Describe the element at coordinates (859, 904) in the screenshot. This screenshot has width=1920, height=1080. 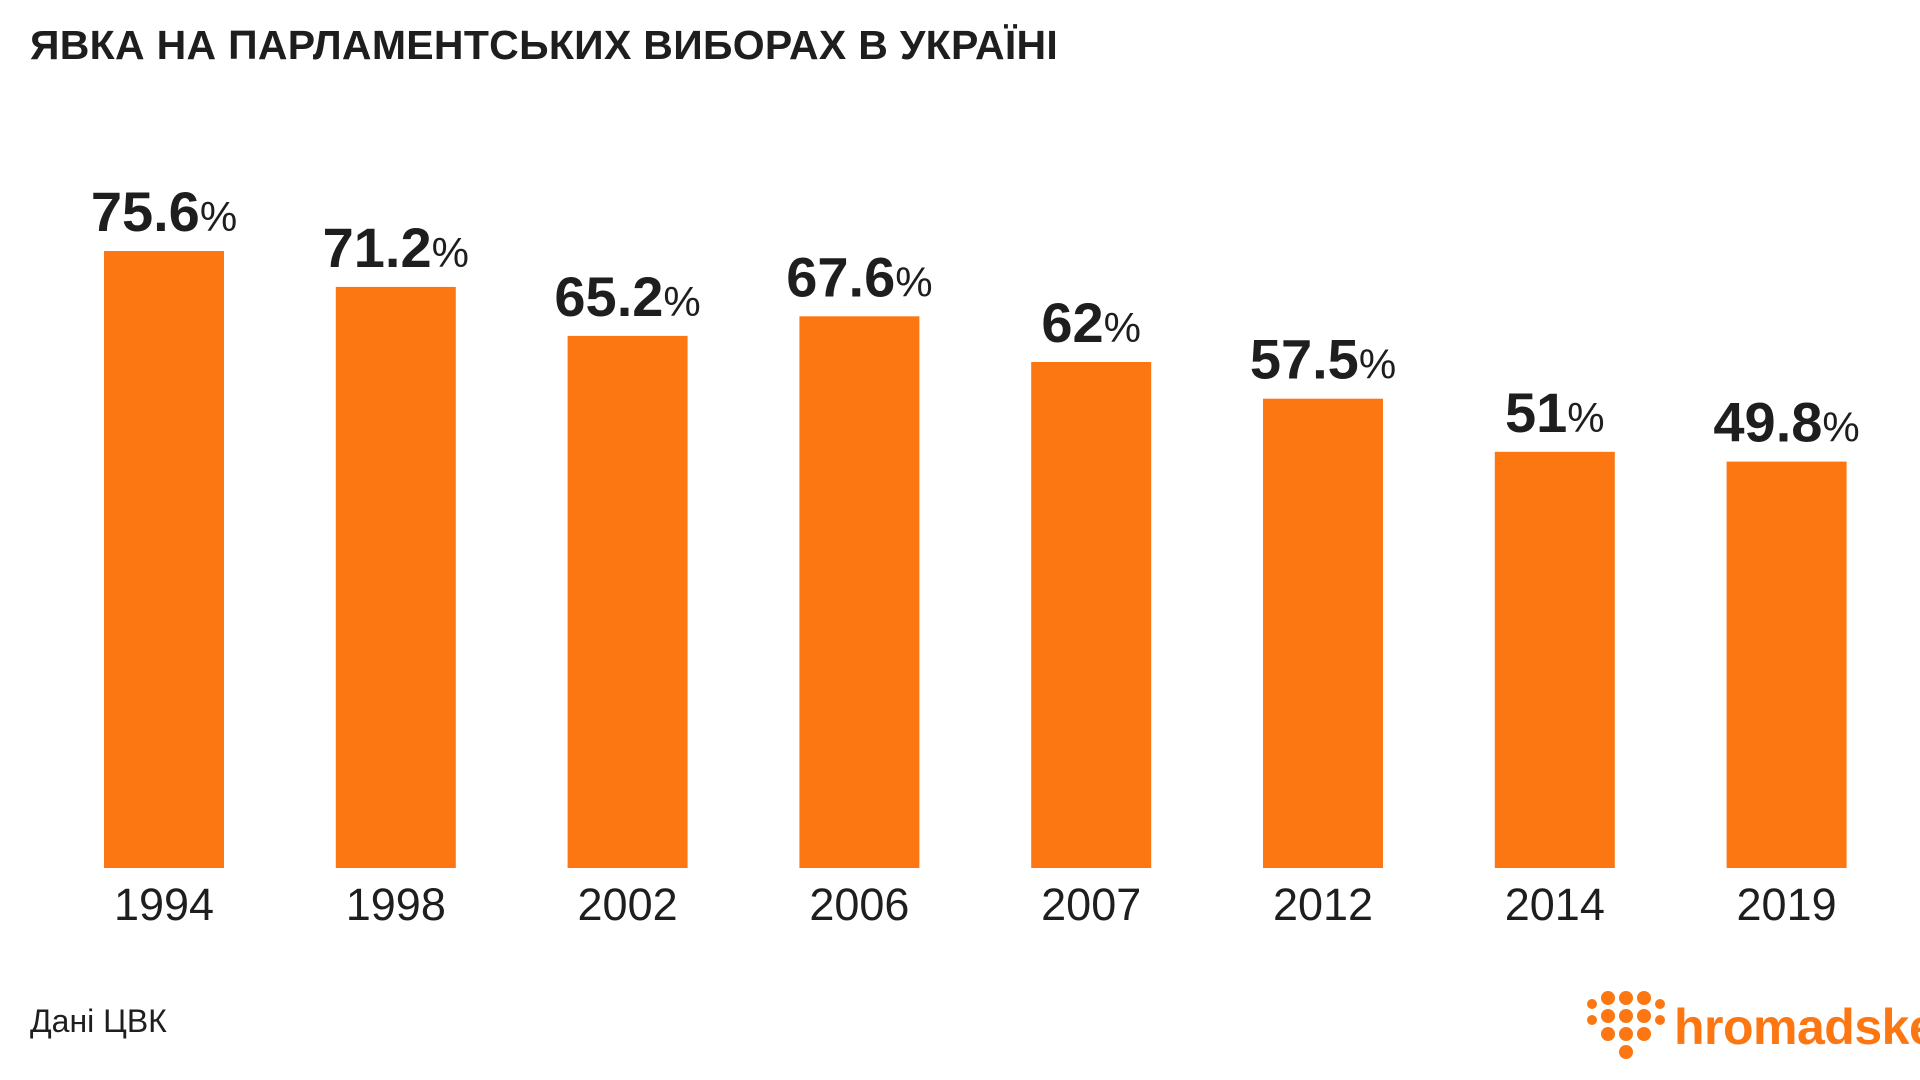
I see `x-tick-label-2006: 2006` at that location.